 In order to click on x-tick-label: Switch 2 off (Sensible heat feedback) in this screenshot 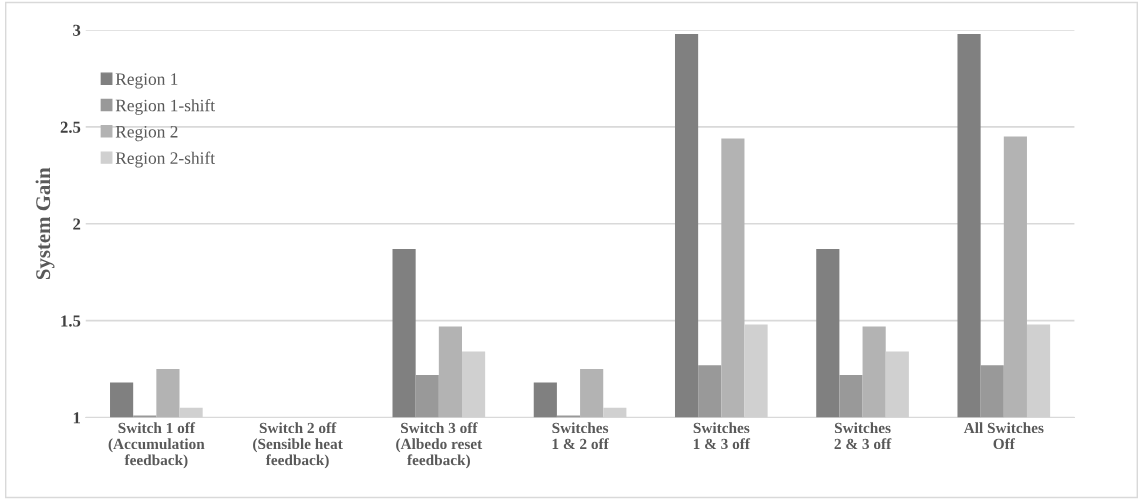, I will do `click(298, 445)`.